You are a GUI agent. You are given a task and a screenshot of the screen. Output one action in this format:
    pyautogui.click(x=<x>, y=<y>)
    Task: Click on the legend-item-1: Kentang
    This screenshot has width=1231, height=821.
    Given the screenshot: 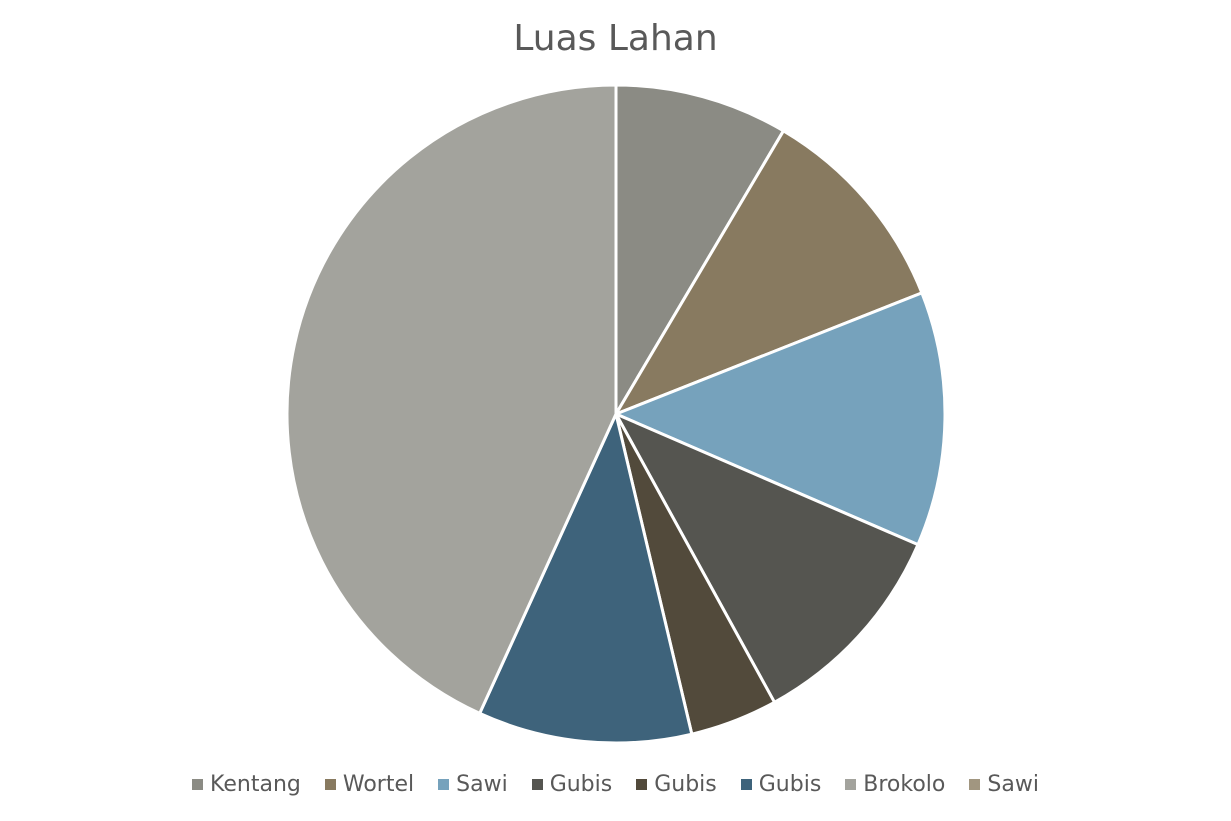 What is the action you would take?
    pyautogui.click(x=246, y=784)
    